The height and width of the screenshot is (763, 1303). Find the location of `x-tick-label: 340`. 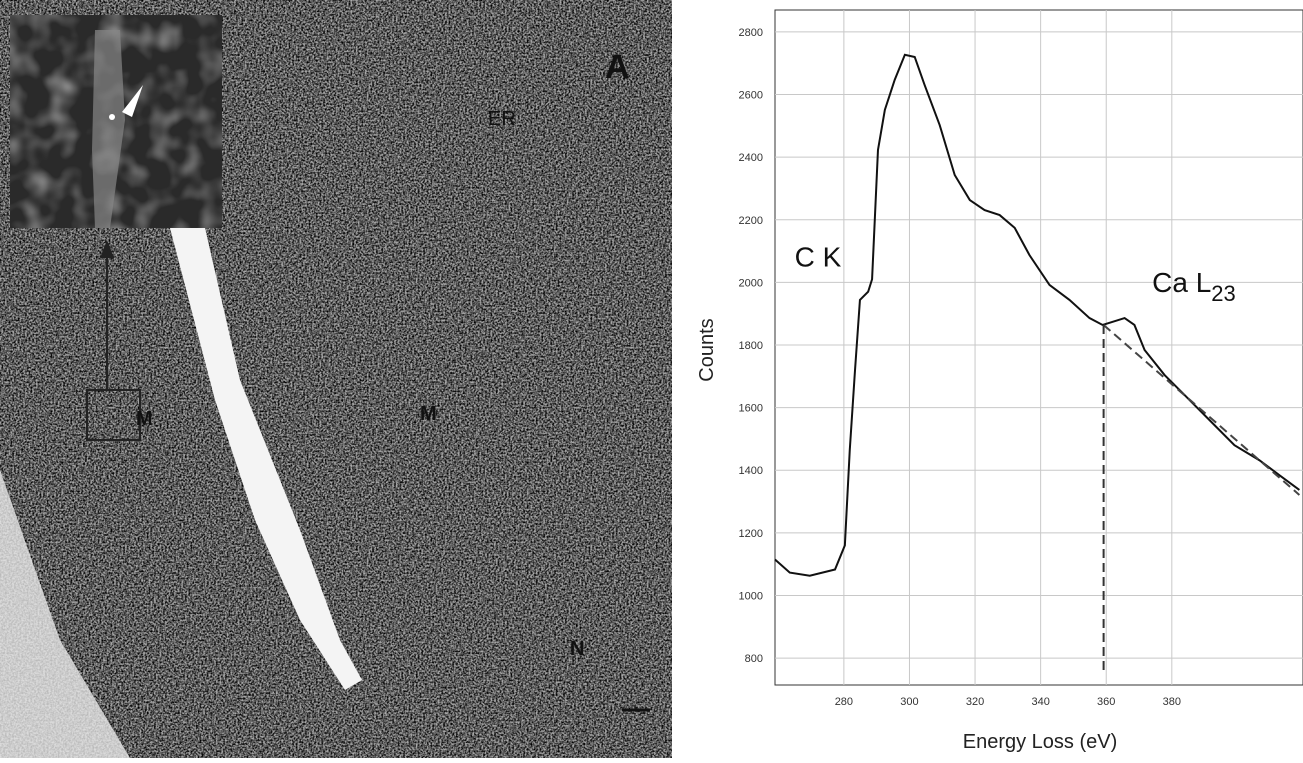

x-tick-label: 340 is located at coordinates (1040, 702).